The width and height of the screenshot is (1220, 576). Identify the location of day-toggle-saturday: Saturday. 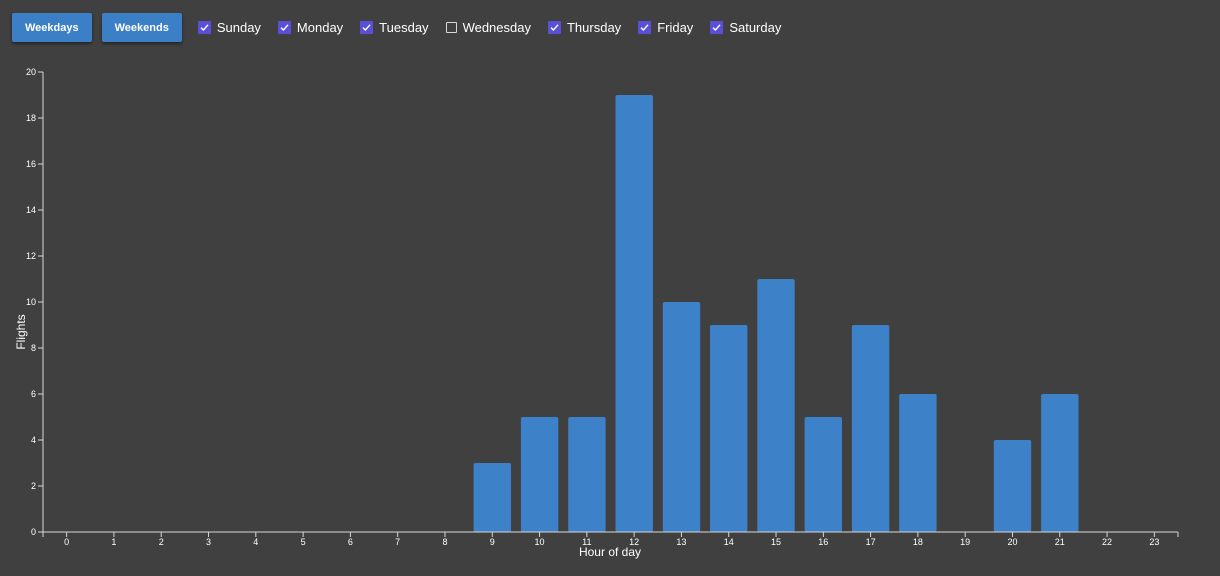
(745, 27).